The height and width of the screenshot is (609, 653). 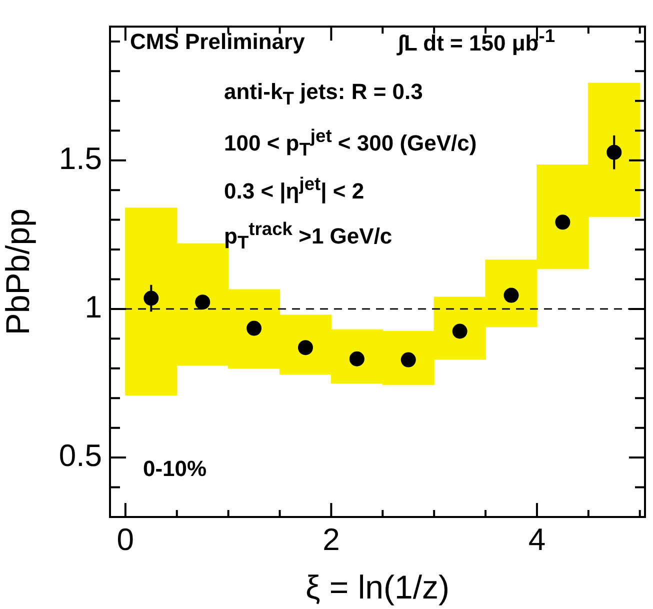 What do you see at coordinates (217, 42) in the screenshot?
I see `annotation: CMS Preliminary` at bounding box center [217, 42].